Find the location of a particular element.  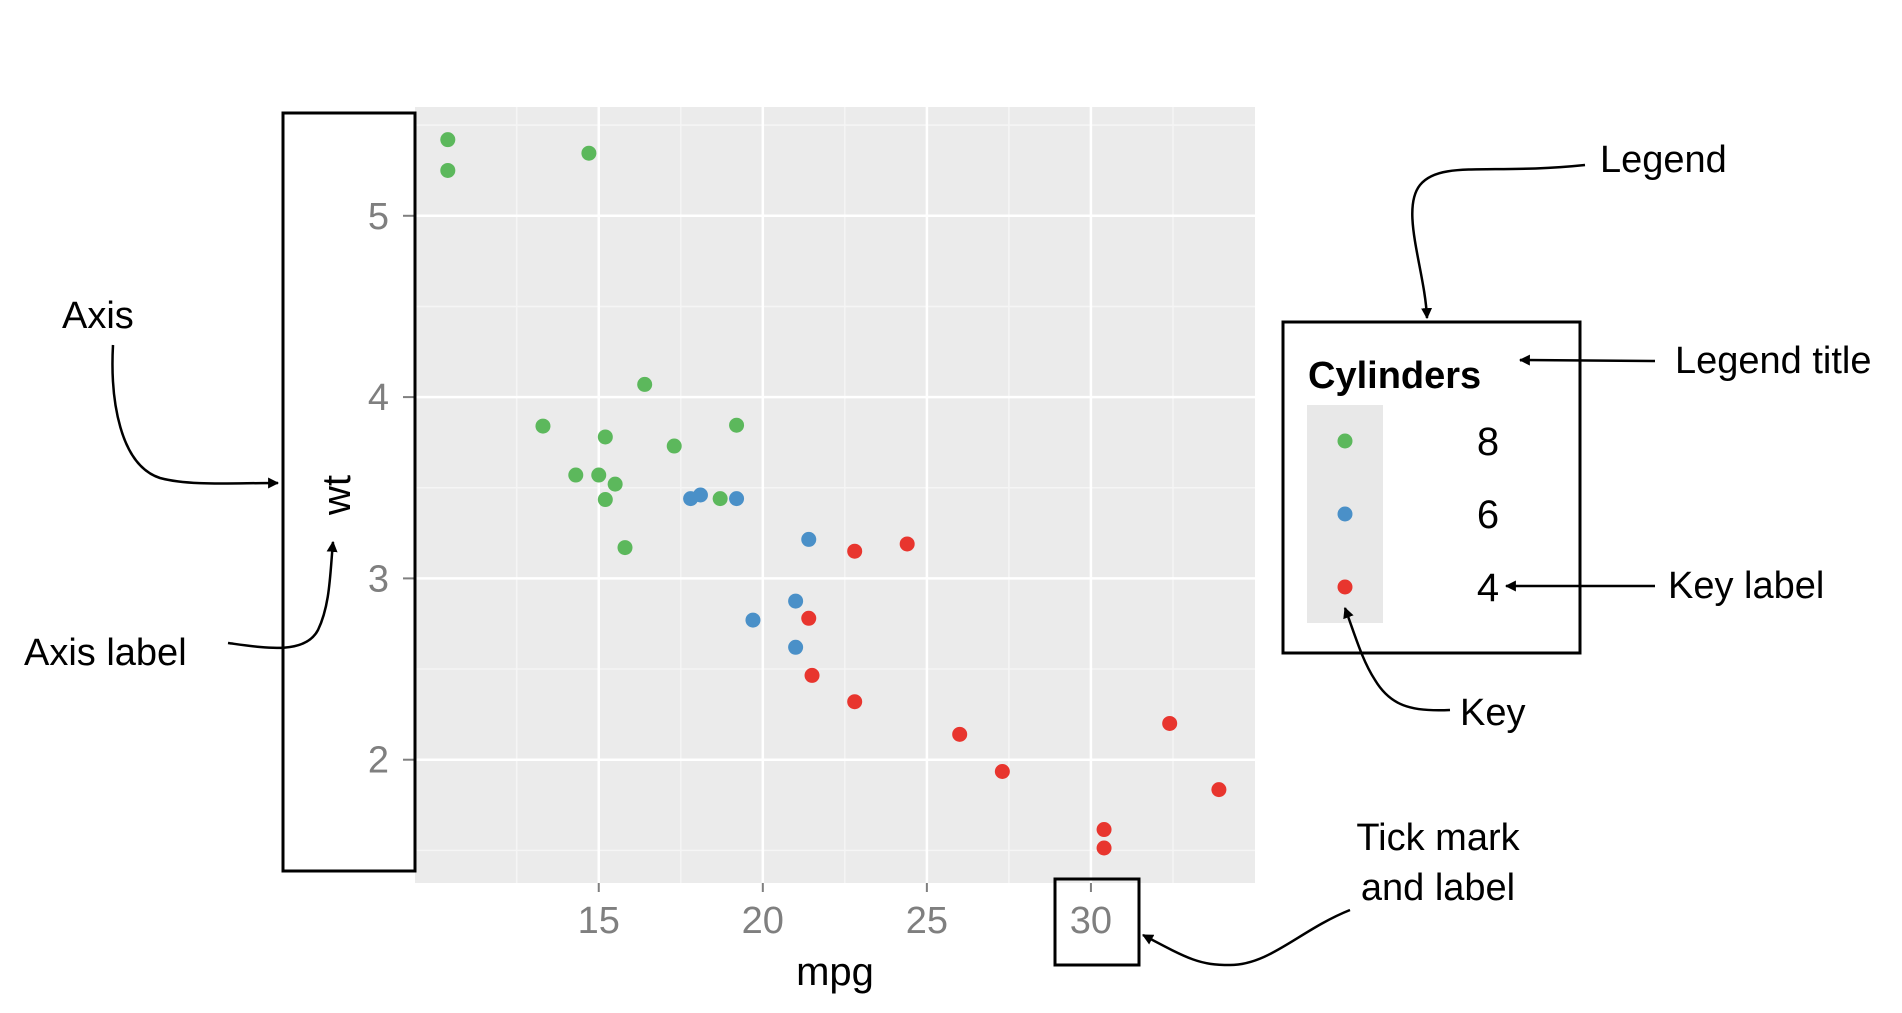

arrow-axis-label is located at coordinates (282, 595).